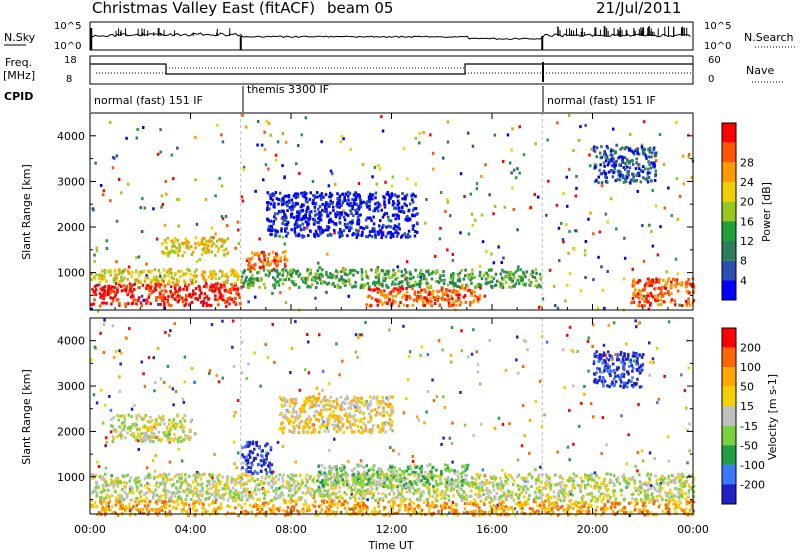 The width and height of the screenshot is (800, 554). Describe the element at coordinates (26, 212) in the screenshot. I see `power-ylabel: Slant Range [km]` at that location.